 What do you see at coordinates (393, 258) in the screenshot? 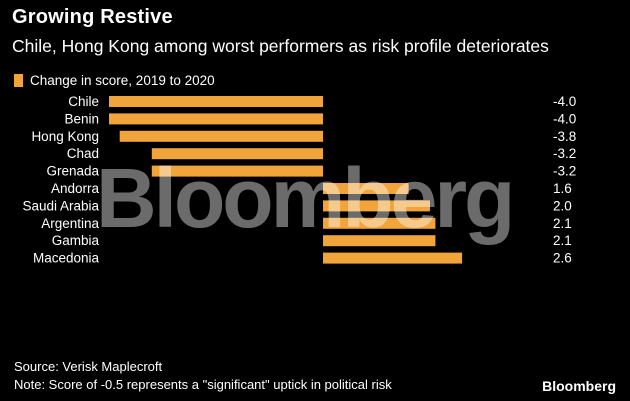
I see `bar-macedonia` at bounding box center [393, 258].